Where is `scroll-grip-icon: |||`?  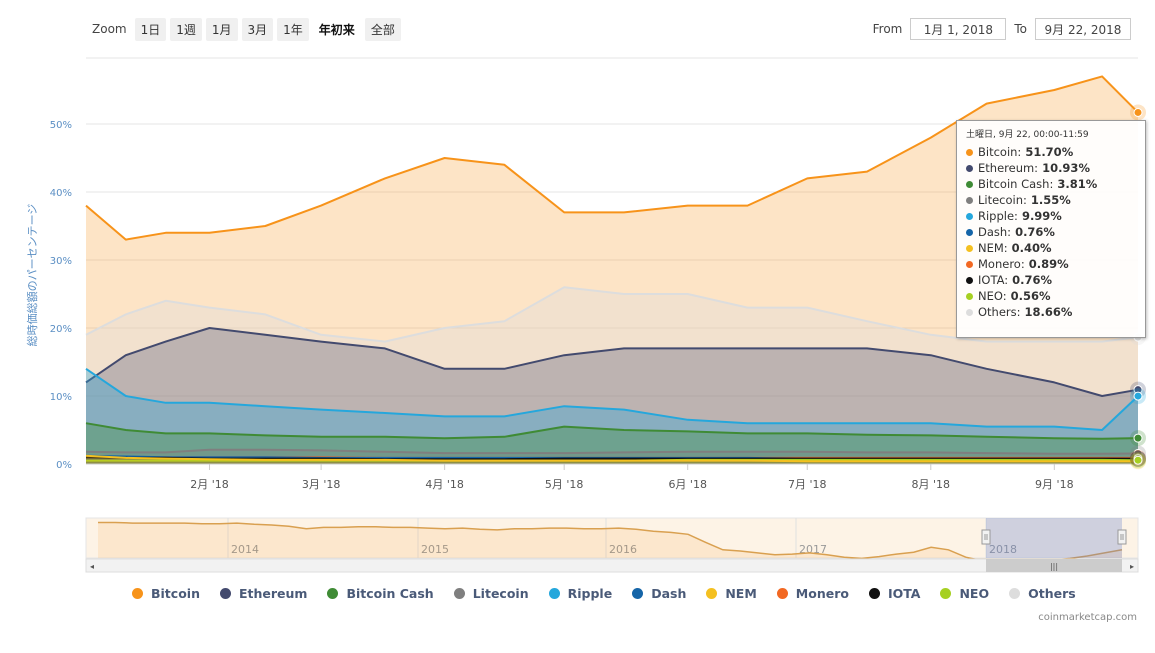
scroll-grip-icon: ||| is located at coordinates (1054, 566).